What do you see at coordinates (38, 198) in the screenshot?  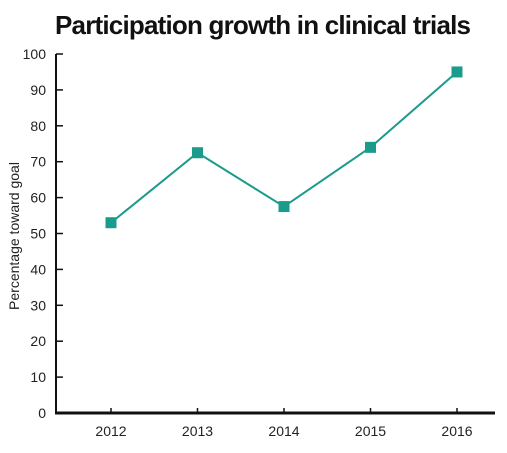 I see `y-tick-label: 60` at bounding box center [38, 198].